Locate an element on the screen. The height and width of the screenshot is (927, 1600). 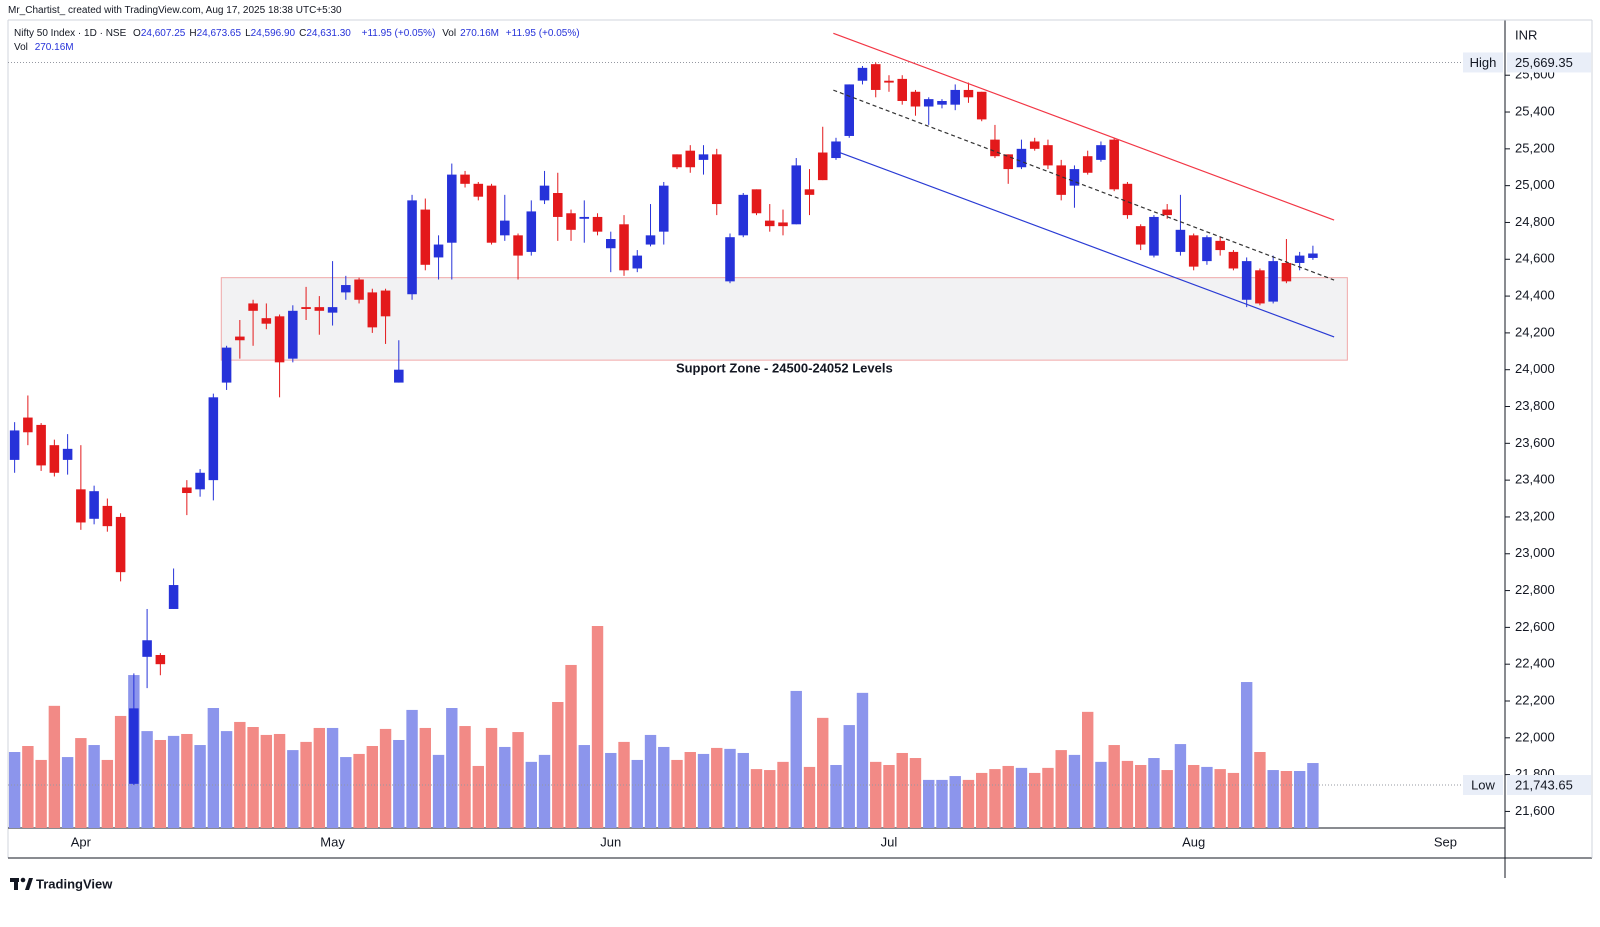
legend-value: 24,631.30 is located at coordinates (328, 33).